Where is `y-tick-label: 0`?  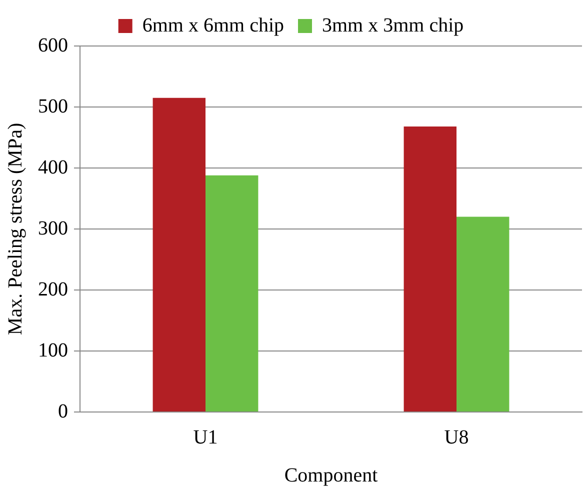
y-tick-label: 0 is located at coordinates (63, 411).